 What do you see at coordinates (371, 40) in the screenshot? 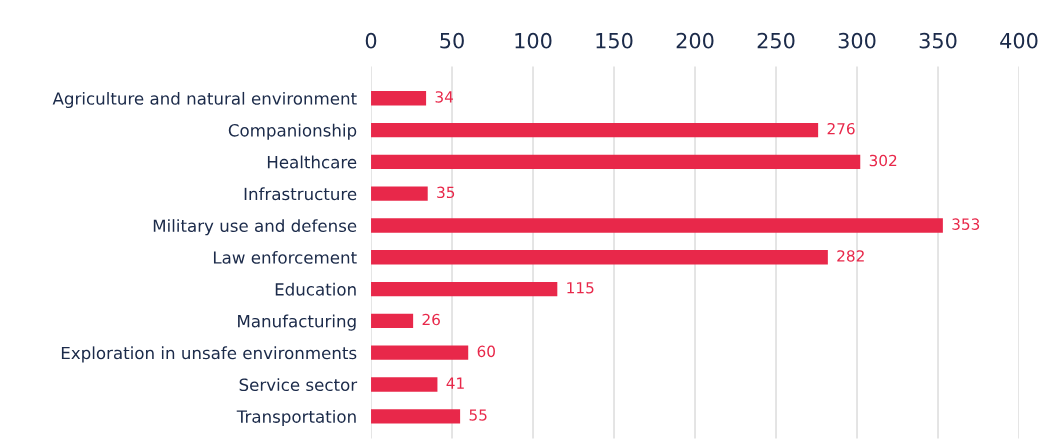
I see `x-tick-label: 0` at bounding box center [371, 40].